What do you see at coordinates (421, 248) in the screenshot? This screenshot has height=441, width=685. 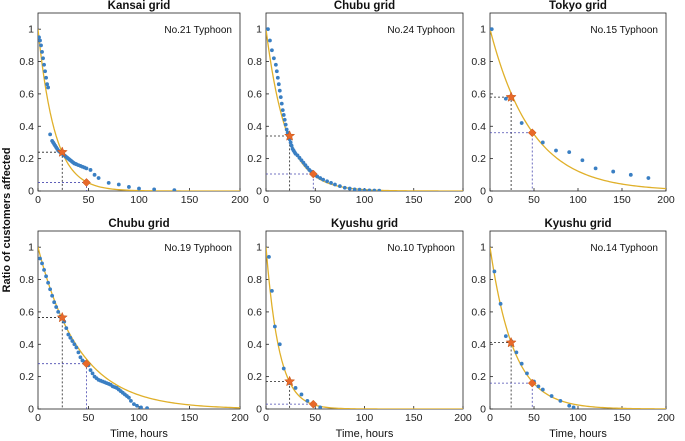 I see `typhoon-annotation: No.10 Typhoon` at bounding box center [421, 248].